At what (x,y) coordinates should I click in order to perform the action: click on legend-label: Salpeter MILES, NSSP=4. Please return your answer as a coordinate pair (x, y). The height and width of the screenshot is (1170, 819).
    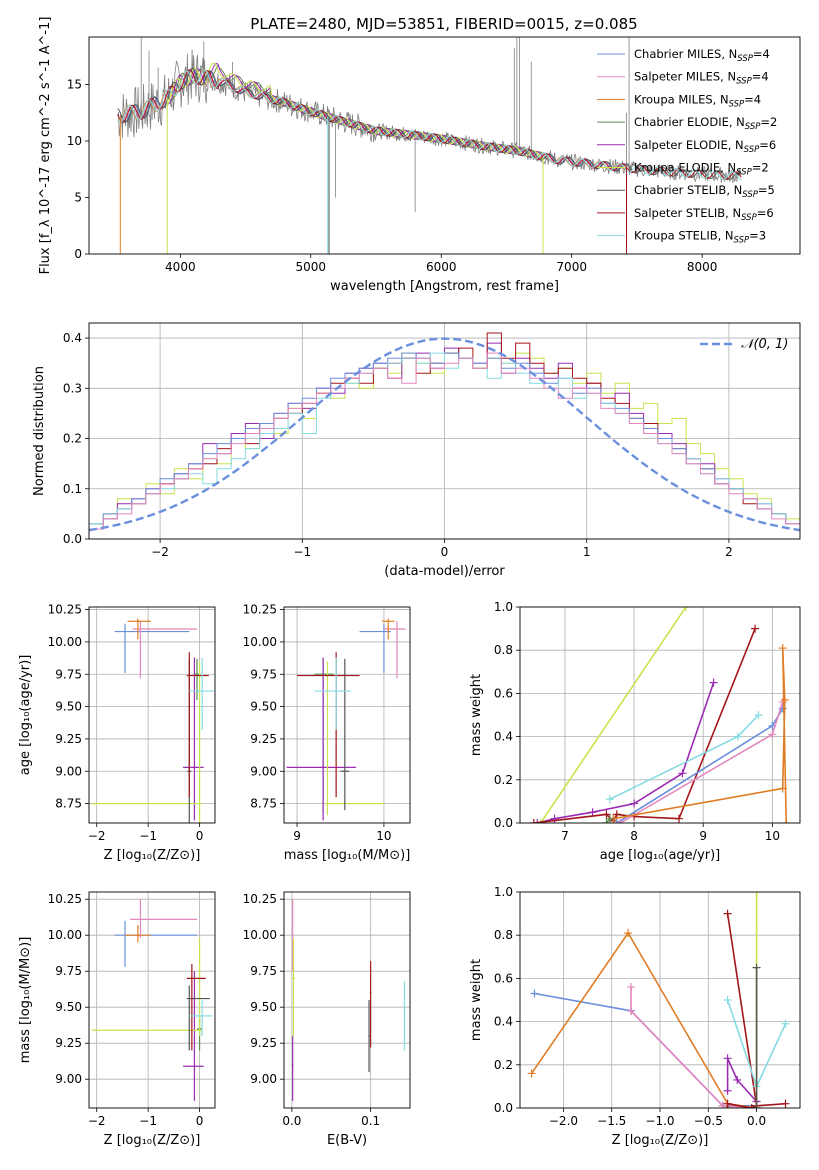
    Looking at the image, I should click on (701, 78).